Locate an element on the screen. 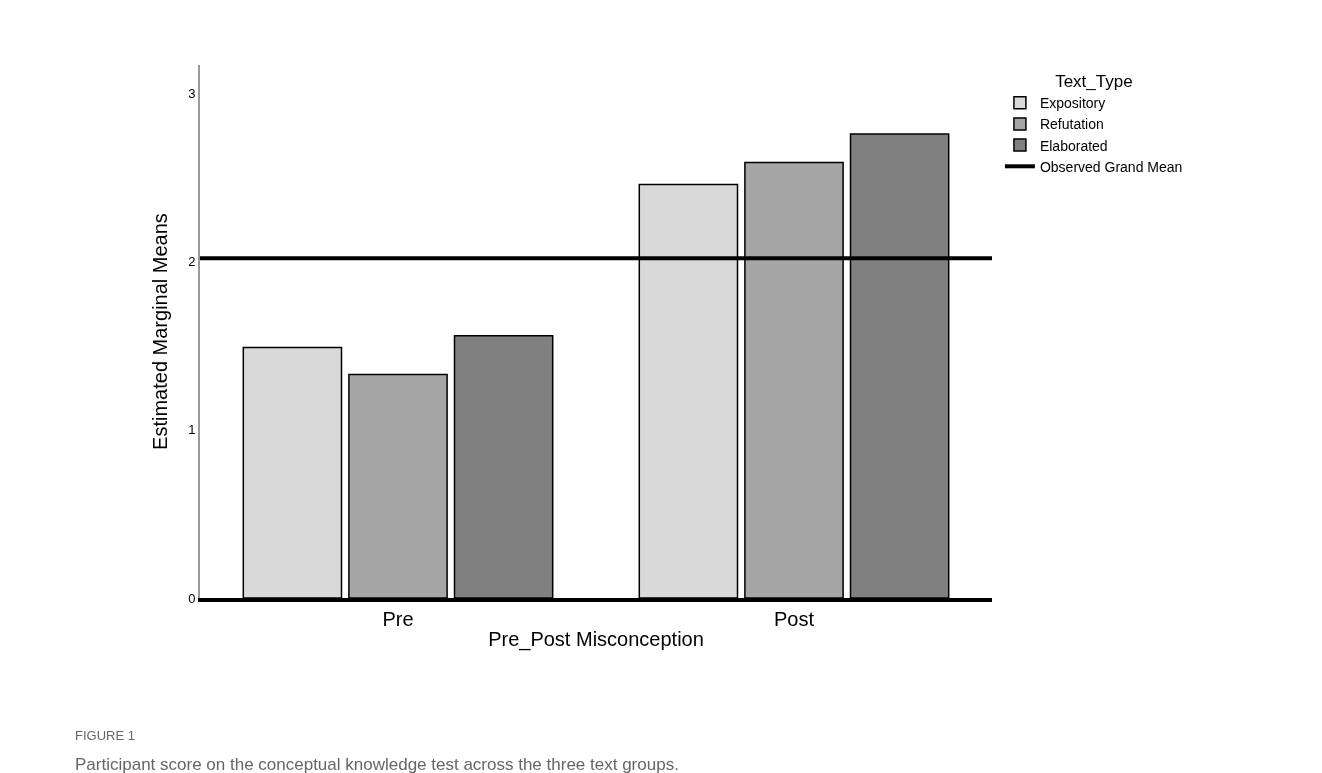  caption: FIGURE 1 is located at coordinates (105, 735).